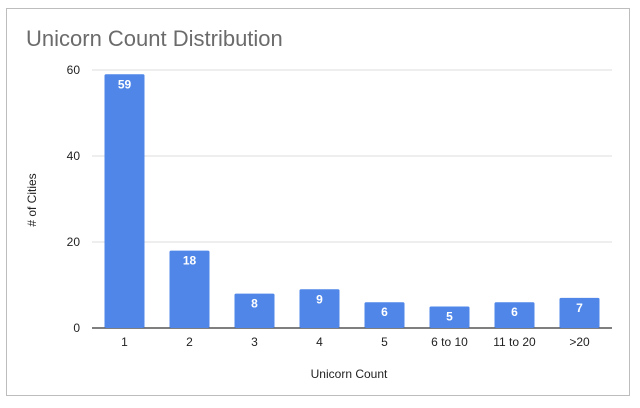  I want to click on bar-data-label: 5, so click(449, 317).